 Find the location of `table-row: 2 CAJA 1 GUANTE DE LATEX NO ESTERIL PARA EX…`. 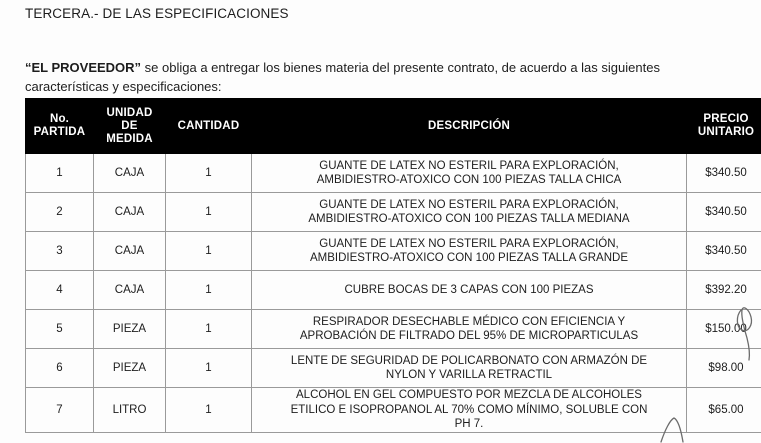

table-row: 2 CAJA 1 GUANTE DE LATEX NO ESTERIL PARA EX… is located at coordinates (393, 212).